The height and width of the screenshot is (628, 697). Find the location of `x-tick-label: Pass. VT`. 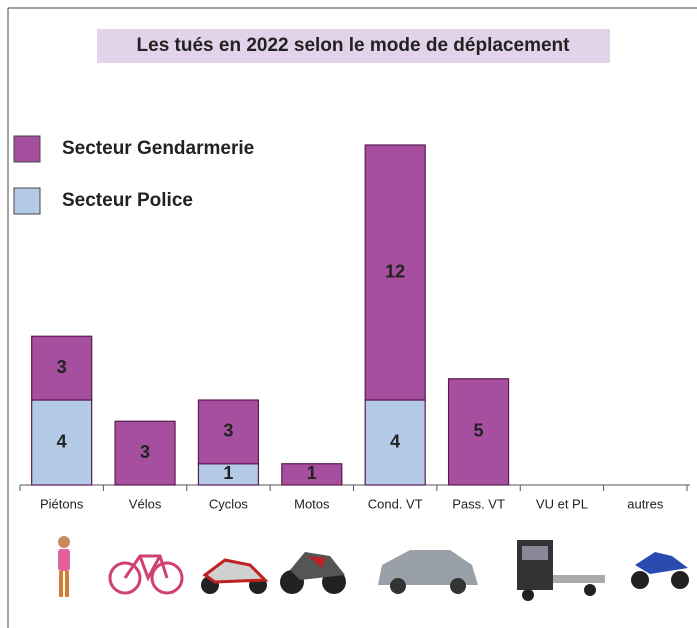

x-tick-label: Pass. VT is located at coordinates (478, 503).